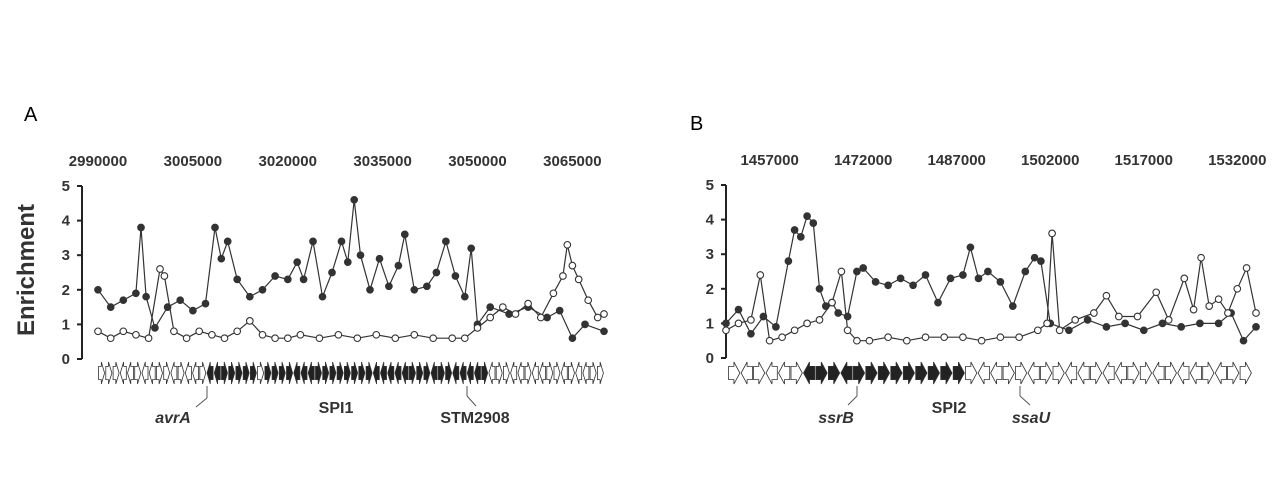 This screenshot has height=492, width=1280. I want to click on panel-b-y-tick-label-5: 5, so click(710, 185).